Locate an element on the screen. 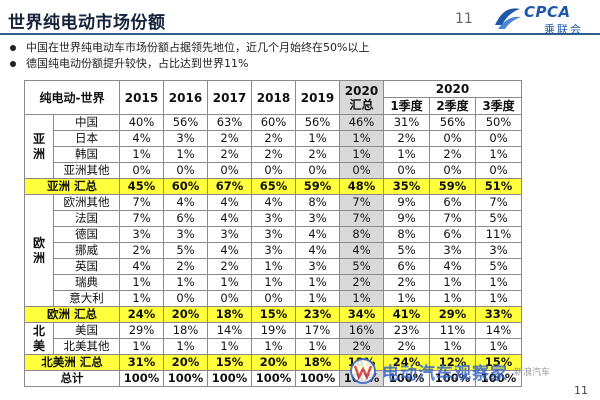 The height and width of the screenshot is (400, 600). region-cell: 欧洲 is located at coordinates (39, 250).